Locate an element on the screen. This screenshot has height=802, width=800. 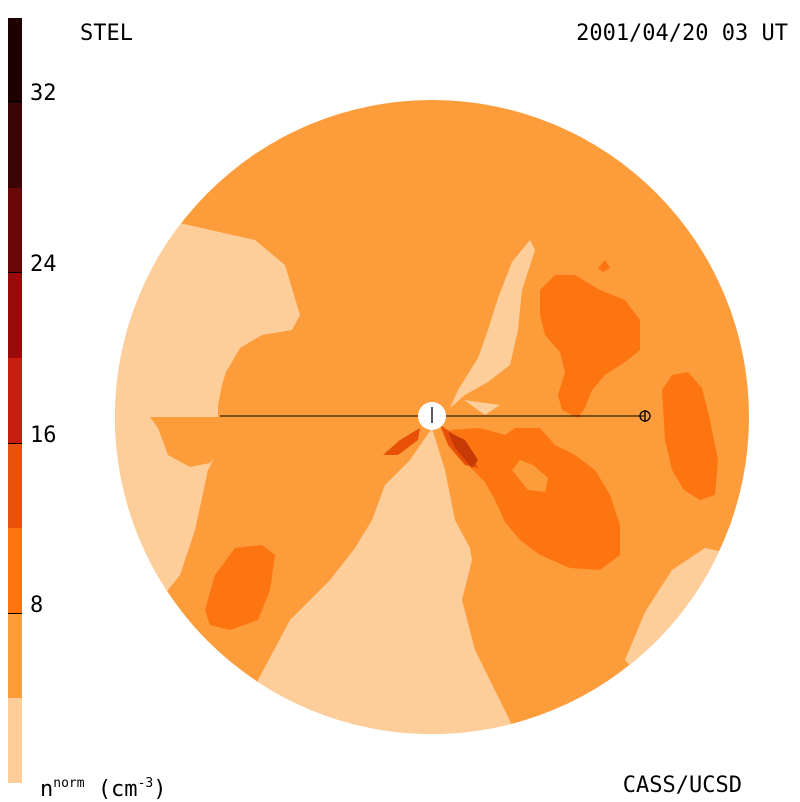
light-region-south is located at coordinates (385, 581).